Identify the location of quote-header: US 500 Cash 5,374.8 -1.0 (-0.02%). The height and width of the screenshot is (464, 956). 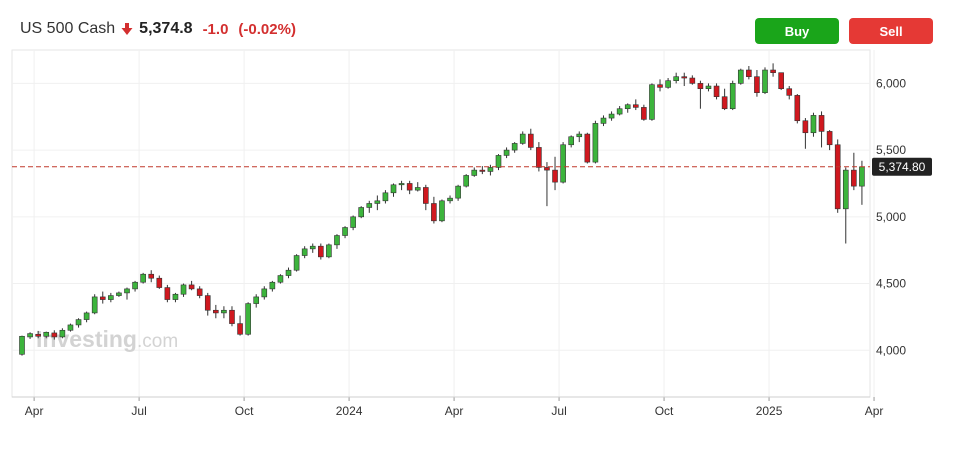
(158, 29).